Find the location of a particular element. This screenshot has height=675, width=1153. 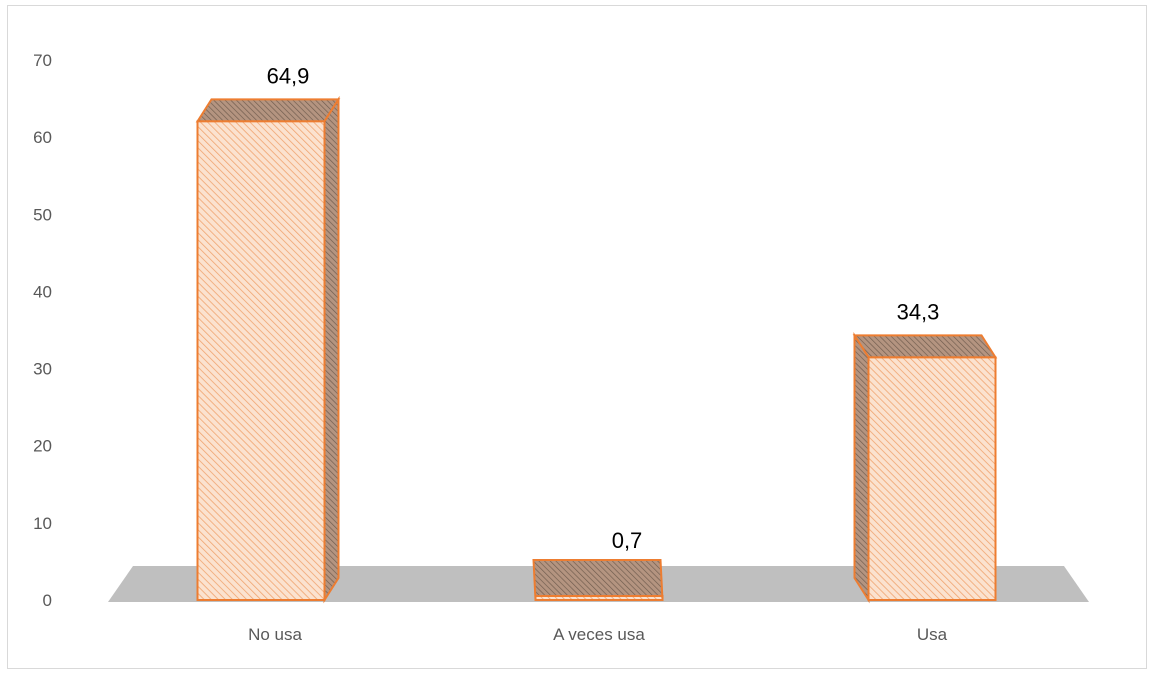

x-category-label: Usa is located at coordinates (932, 634).